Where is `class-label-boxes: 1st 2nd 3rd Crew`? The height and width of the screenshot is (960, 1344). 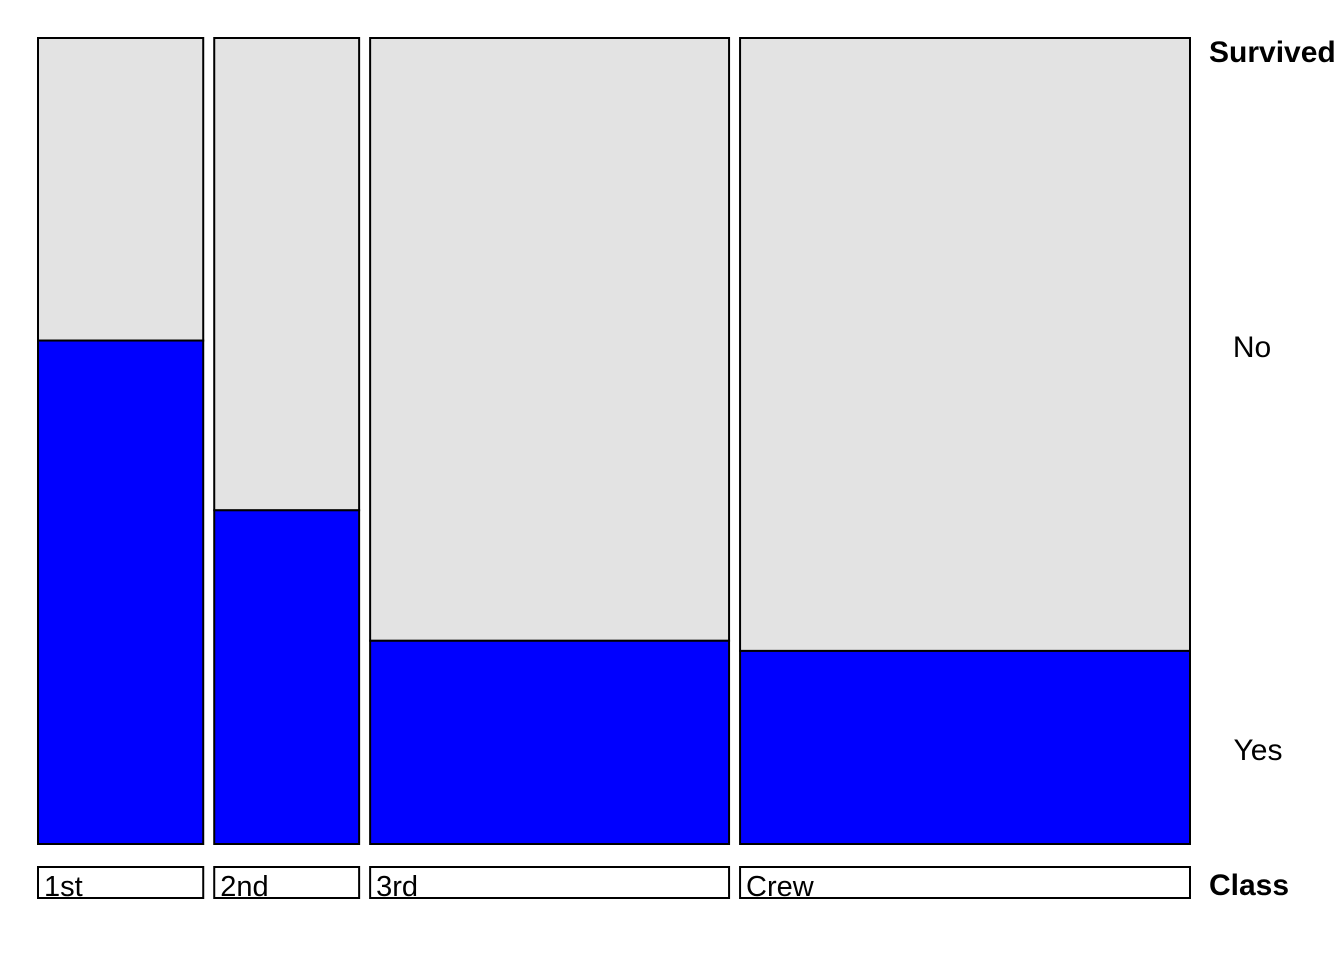 class-label-boxes: 1st 2nd 3rd Crew is located at coordinates (614, 884).